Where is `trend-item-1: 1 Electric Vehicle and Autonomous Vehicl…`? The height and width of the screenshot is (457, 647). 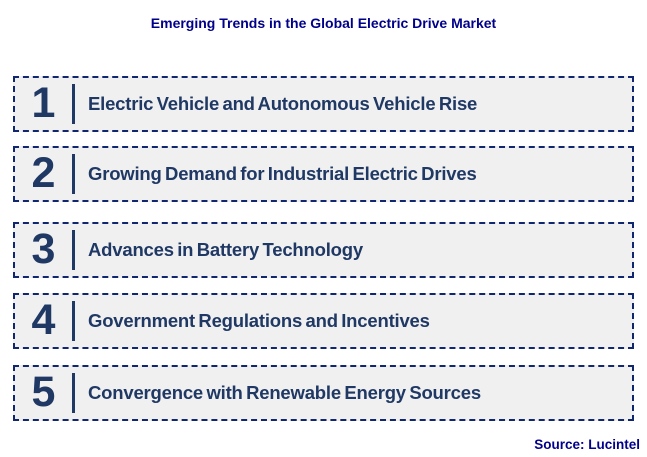
trend-item-1: 1 Electric Vehicle and Autonomous Vehicl… is located at coordinates (323, 104).